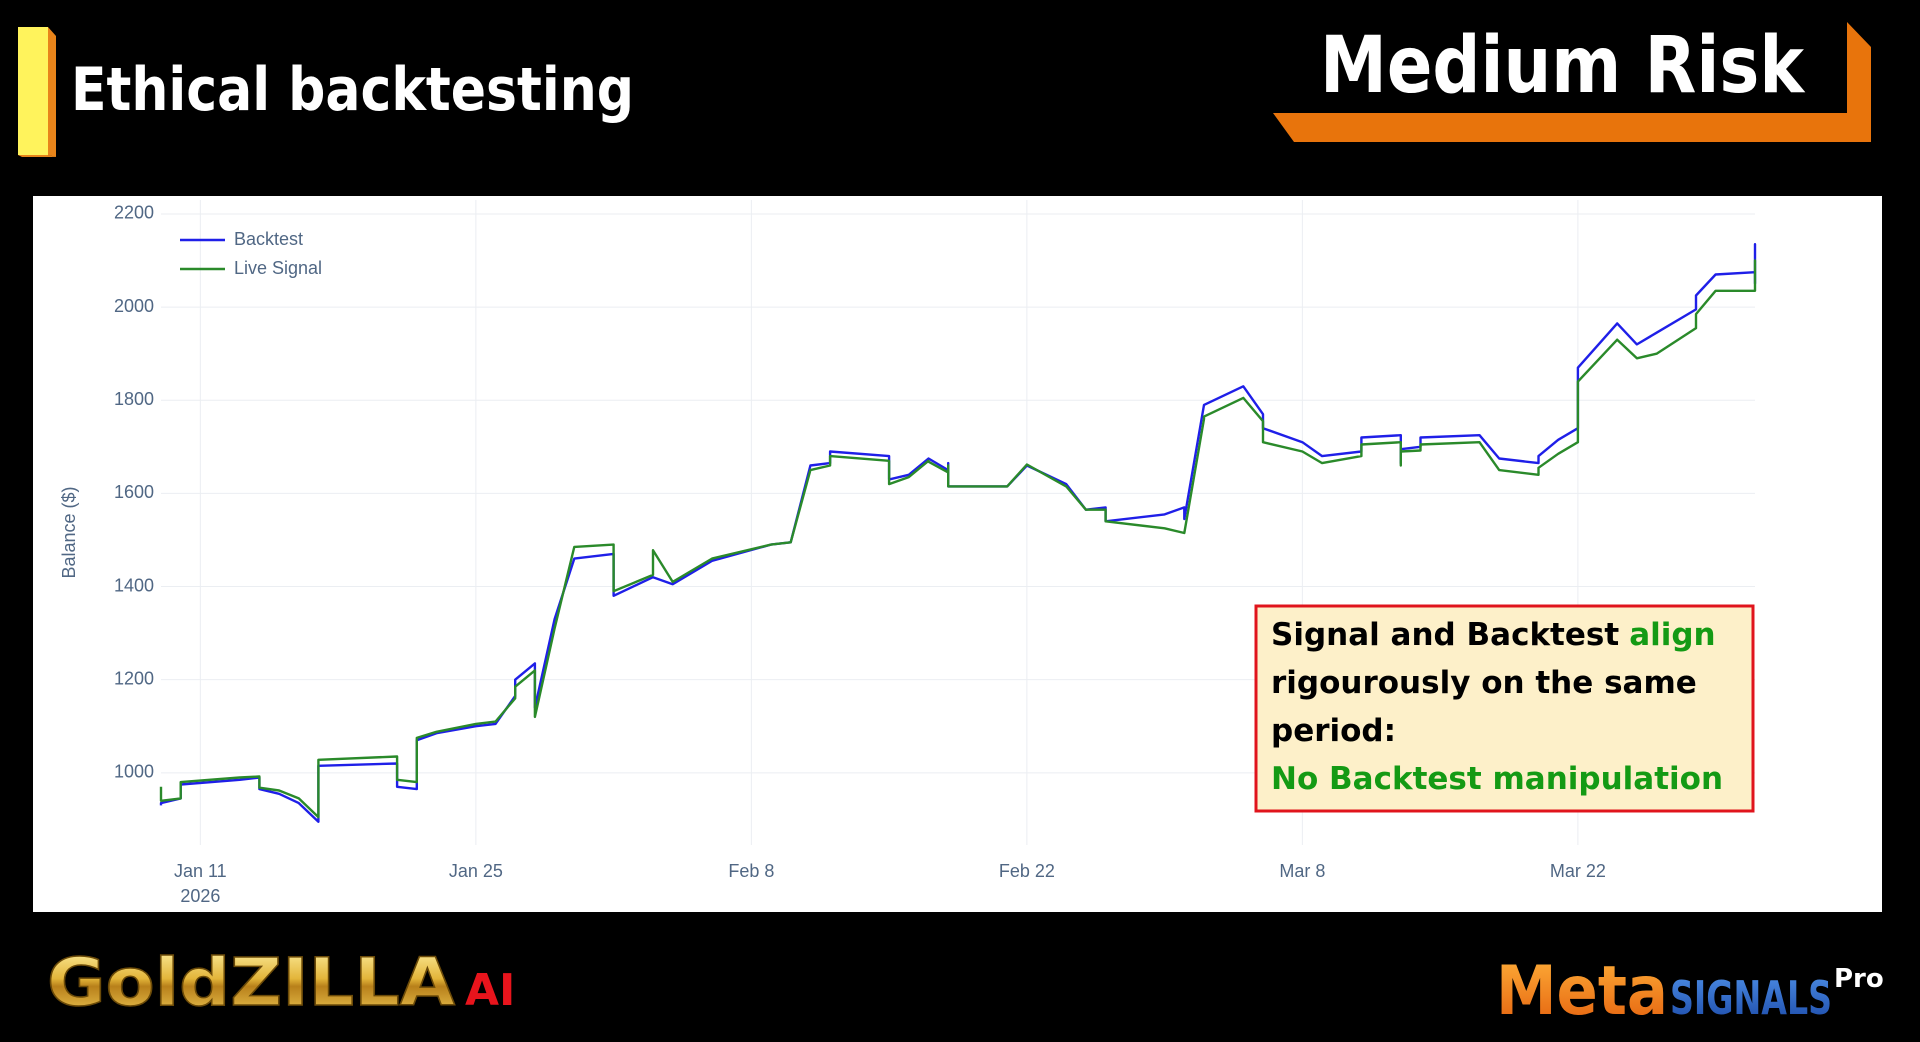 The width and height of the screenshot is (1920, 1042). What do you see at coordinates (1563, 66) in the screenshot?
I see `risk-badge: Medium Risk` at bounding box center [1563, 66].